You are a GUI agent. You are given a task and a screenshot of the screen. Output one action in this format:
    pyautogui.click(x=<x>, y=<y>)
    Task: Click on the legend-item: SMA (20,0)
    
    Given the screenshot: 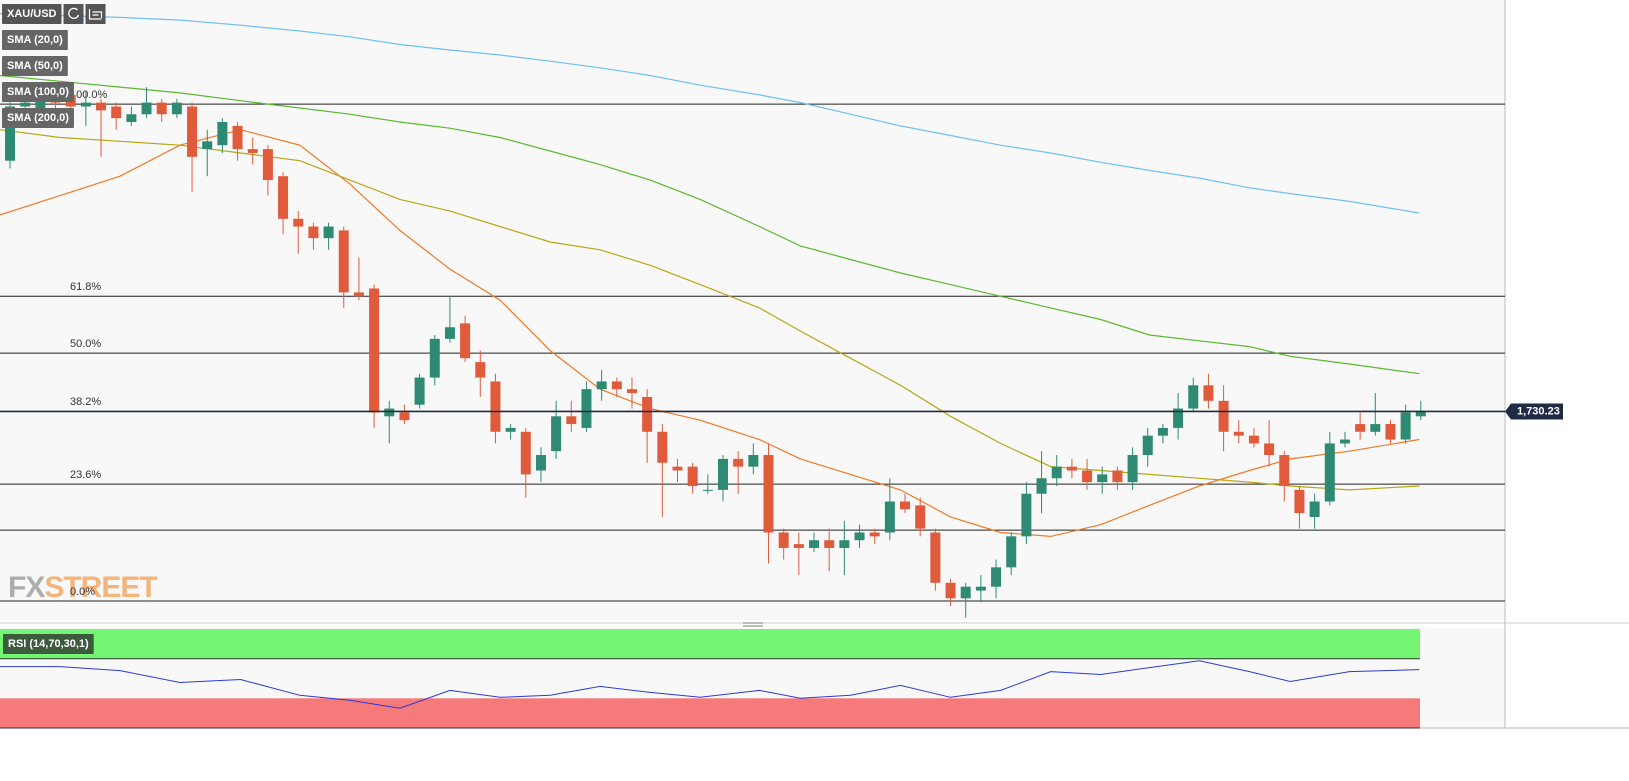 What is the action you would take?
    pyautogui.click(x=35, y=40)
    